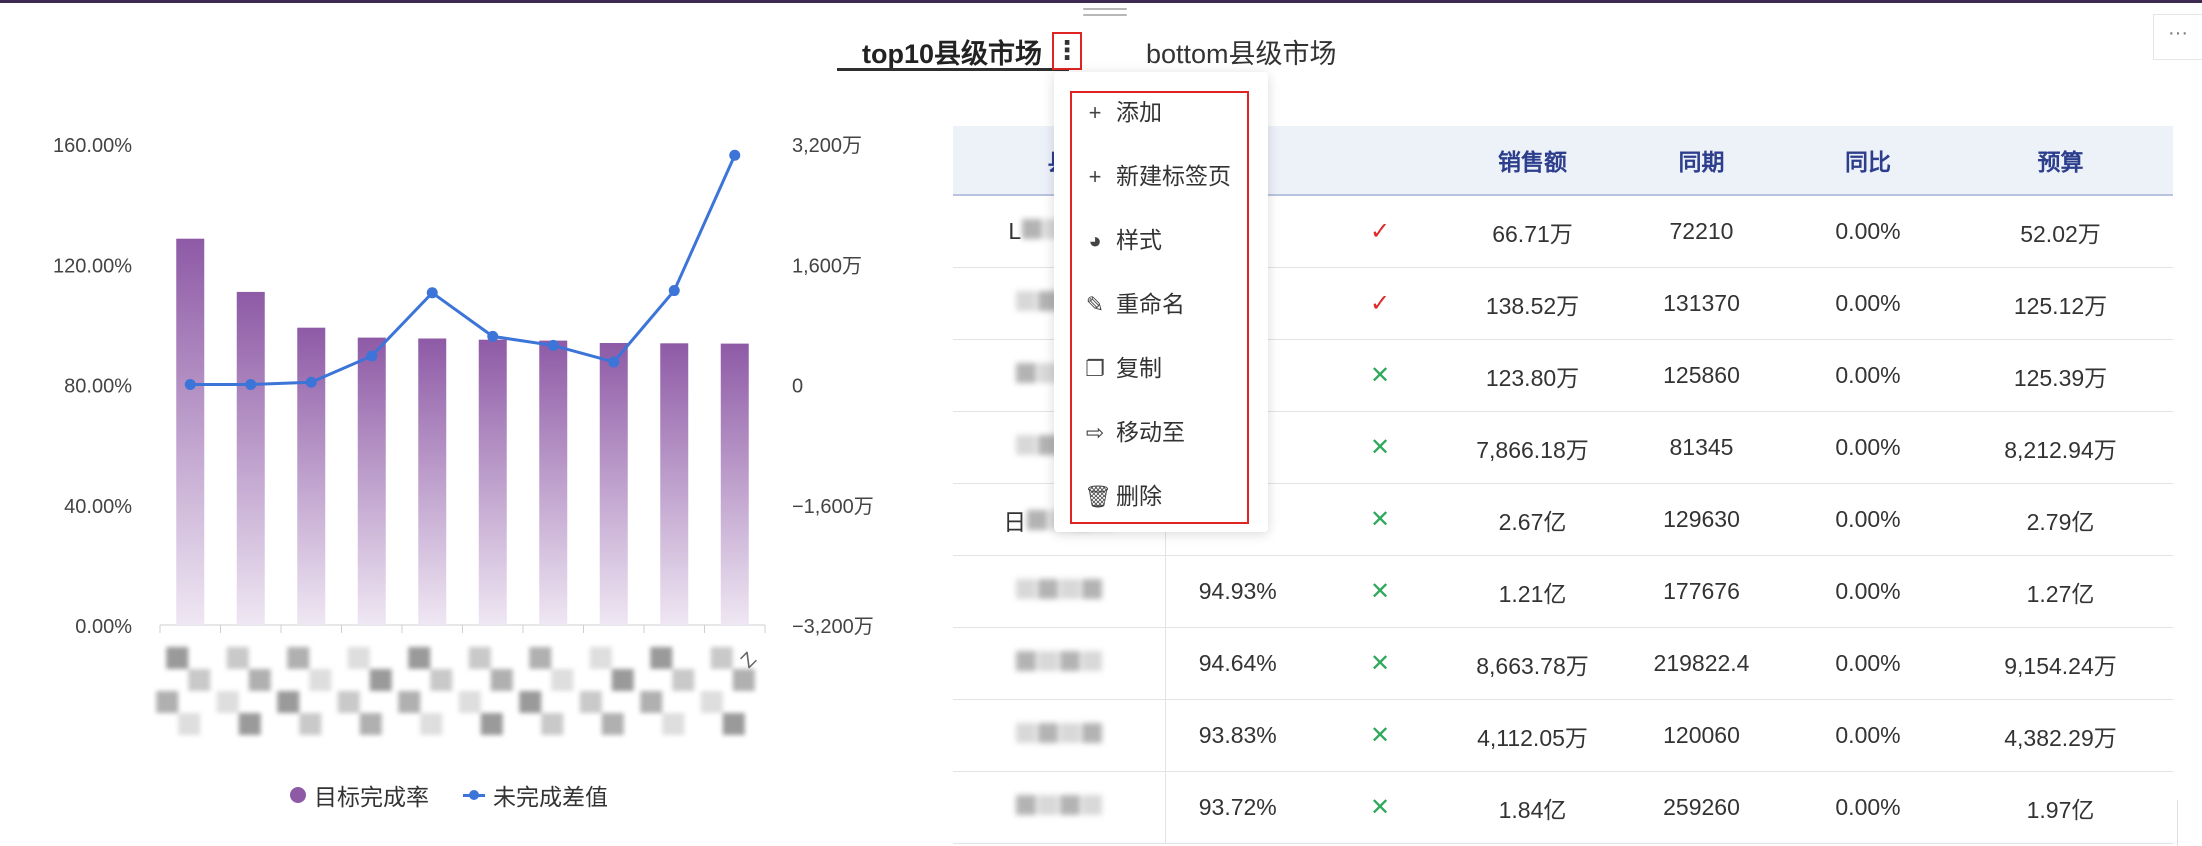  What do you see at coordinates (827, 266) in the screenshot?
I see `right-axis-tick-label: 1,600万` at bounding box center [827, 266].